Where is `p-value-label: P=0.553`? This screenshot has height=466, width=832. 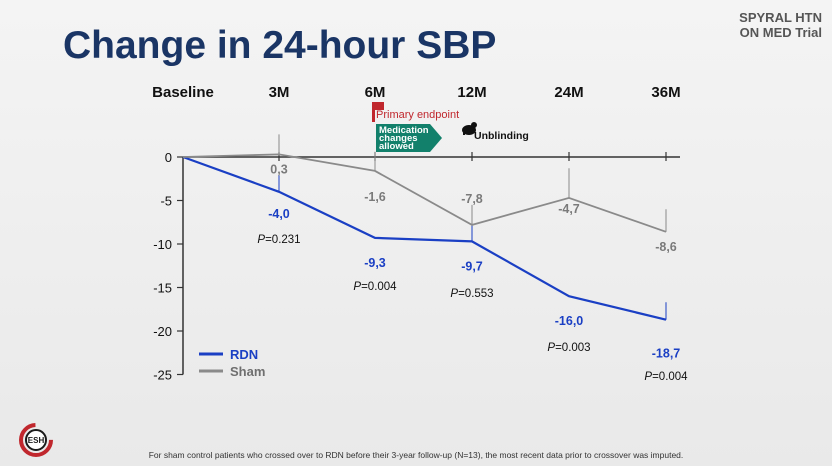 p-value-label: P=0.553 is located at coordinates (471, 294).